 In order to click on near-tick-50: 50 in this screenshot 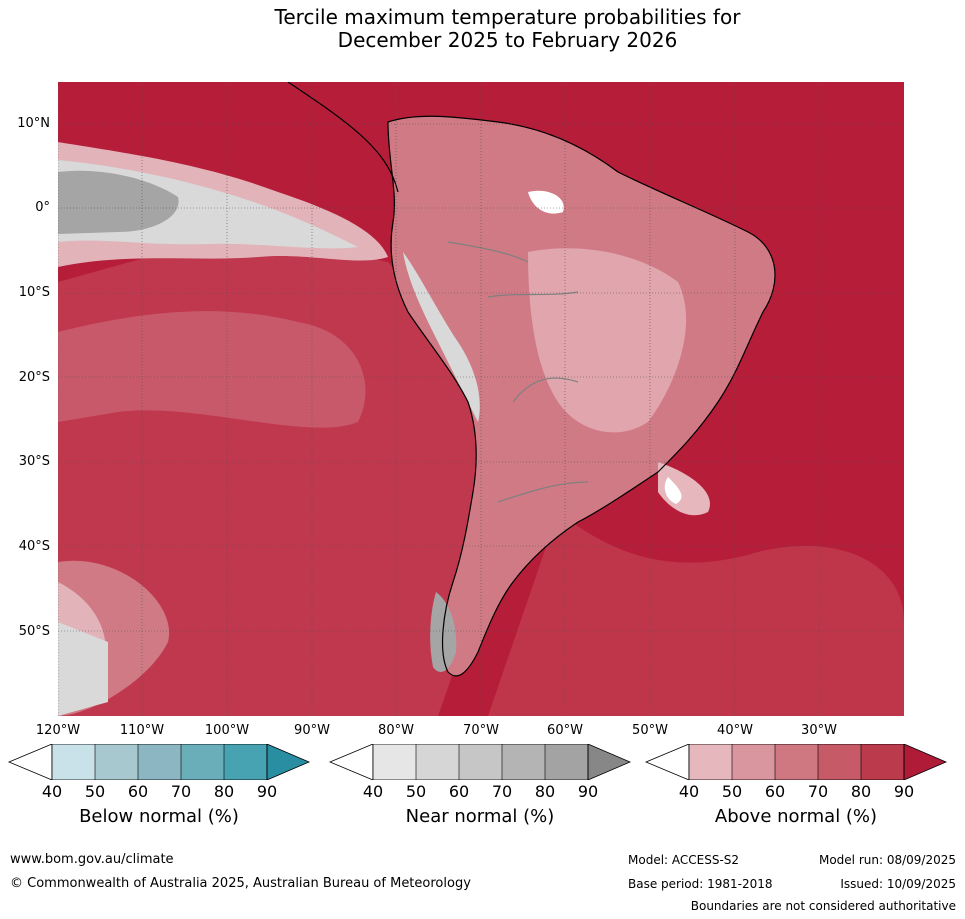, I will do `click(416, 791)`.